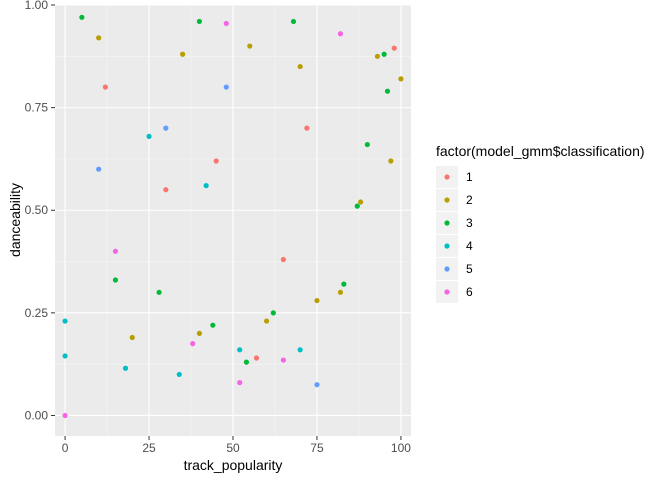  What do you see at coordinates (454, 234) in the screenshot?
I see `legend: 1 2 3 4 5 6` at bounding box center [454, 234].